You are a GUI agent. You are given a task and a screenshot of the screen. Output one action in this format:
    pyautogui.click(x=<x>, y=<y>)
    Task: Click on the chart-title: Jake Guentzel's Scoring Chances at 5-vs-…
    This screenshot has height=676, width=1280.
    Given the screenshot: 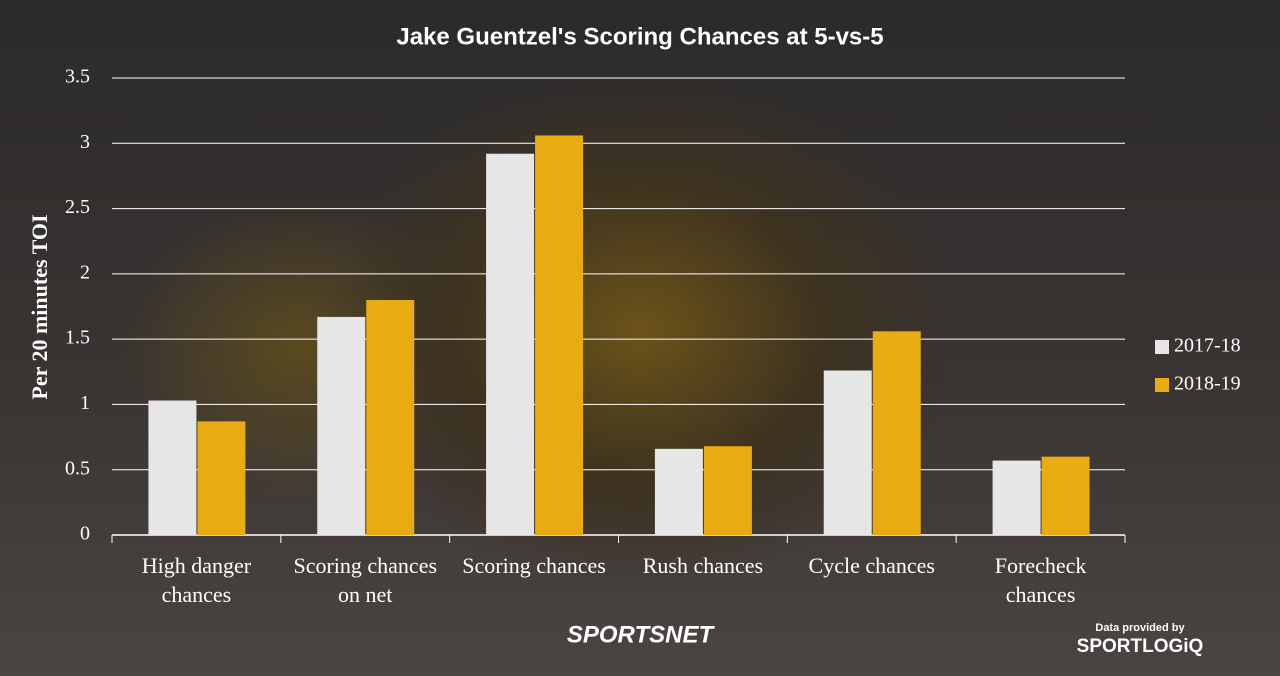 What is the action you would take?
    pyautogui.click(x=639, y=36)
    